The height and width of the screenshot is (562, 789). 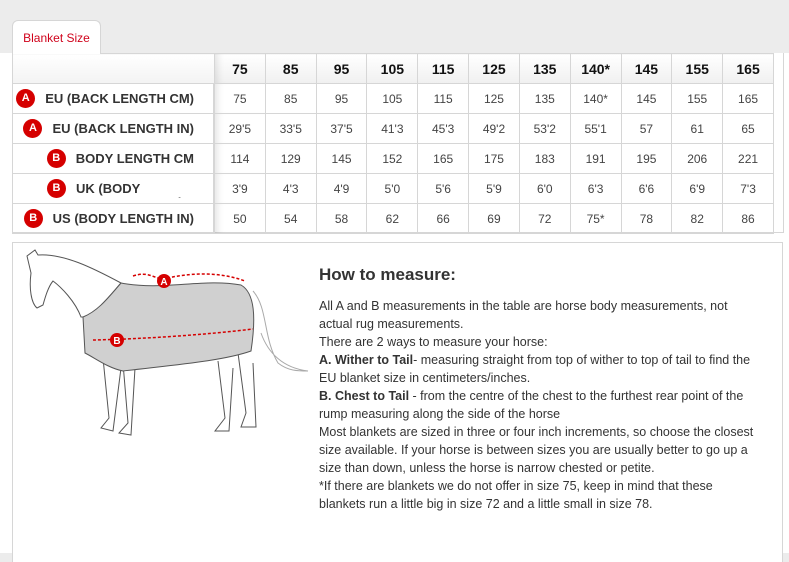 What do you see at coordinates (494, 98) in the screenshot?
I see `table-cell: 125` at bounding box center [494, 98].